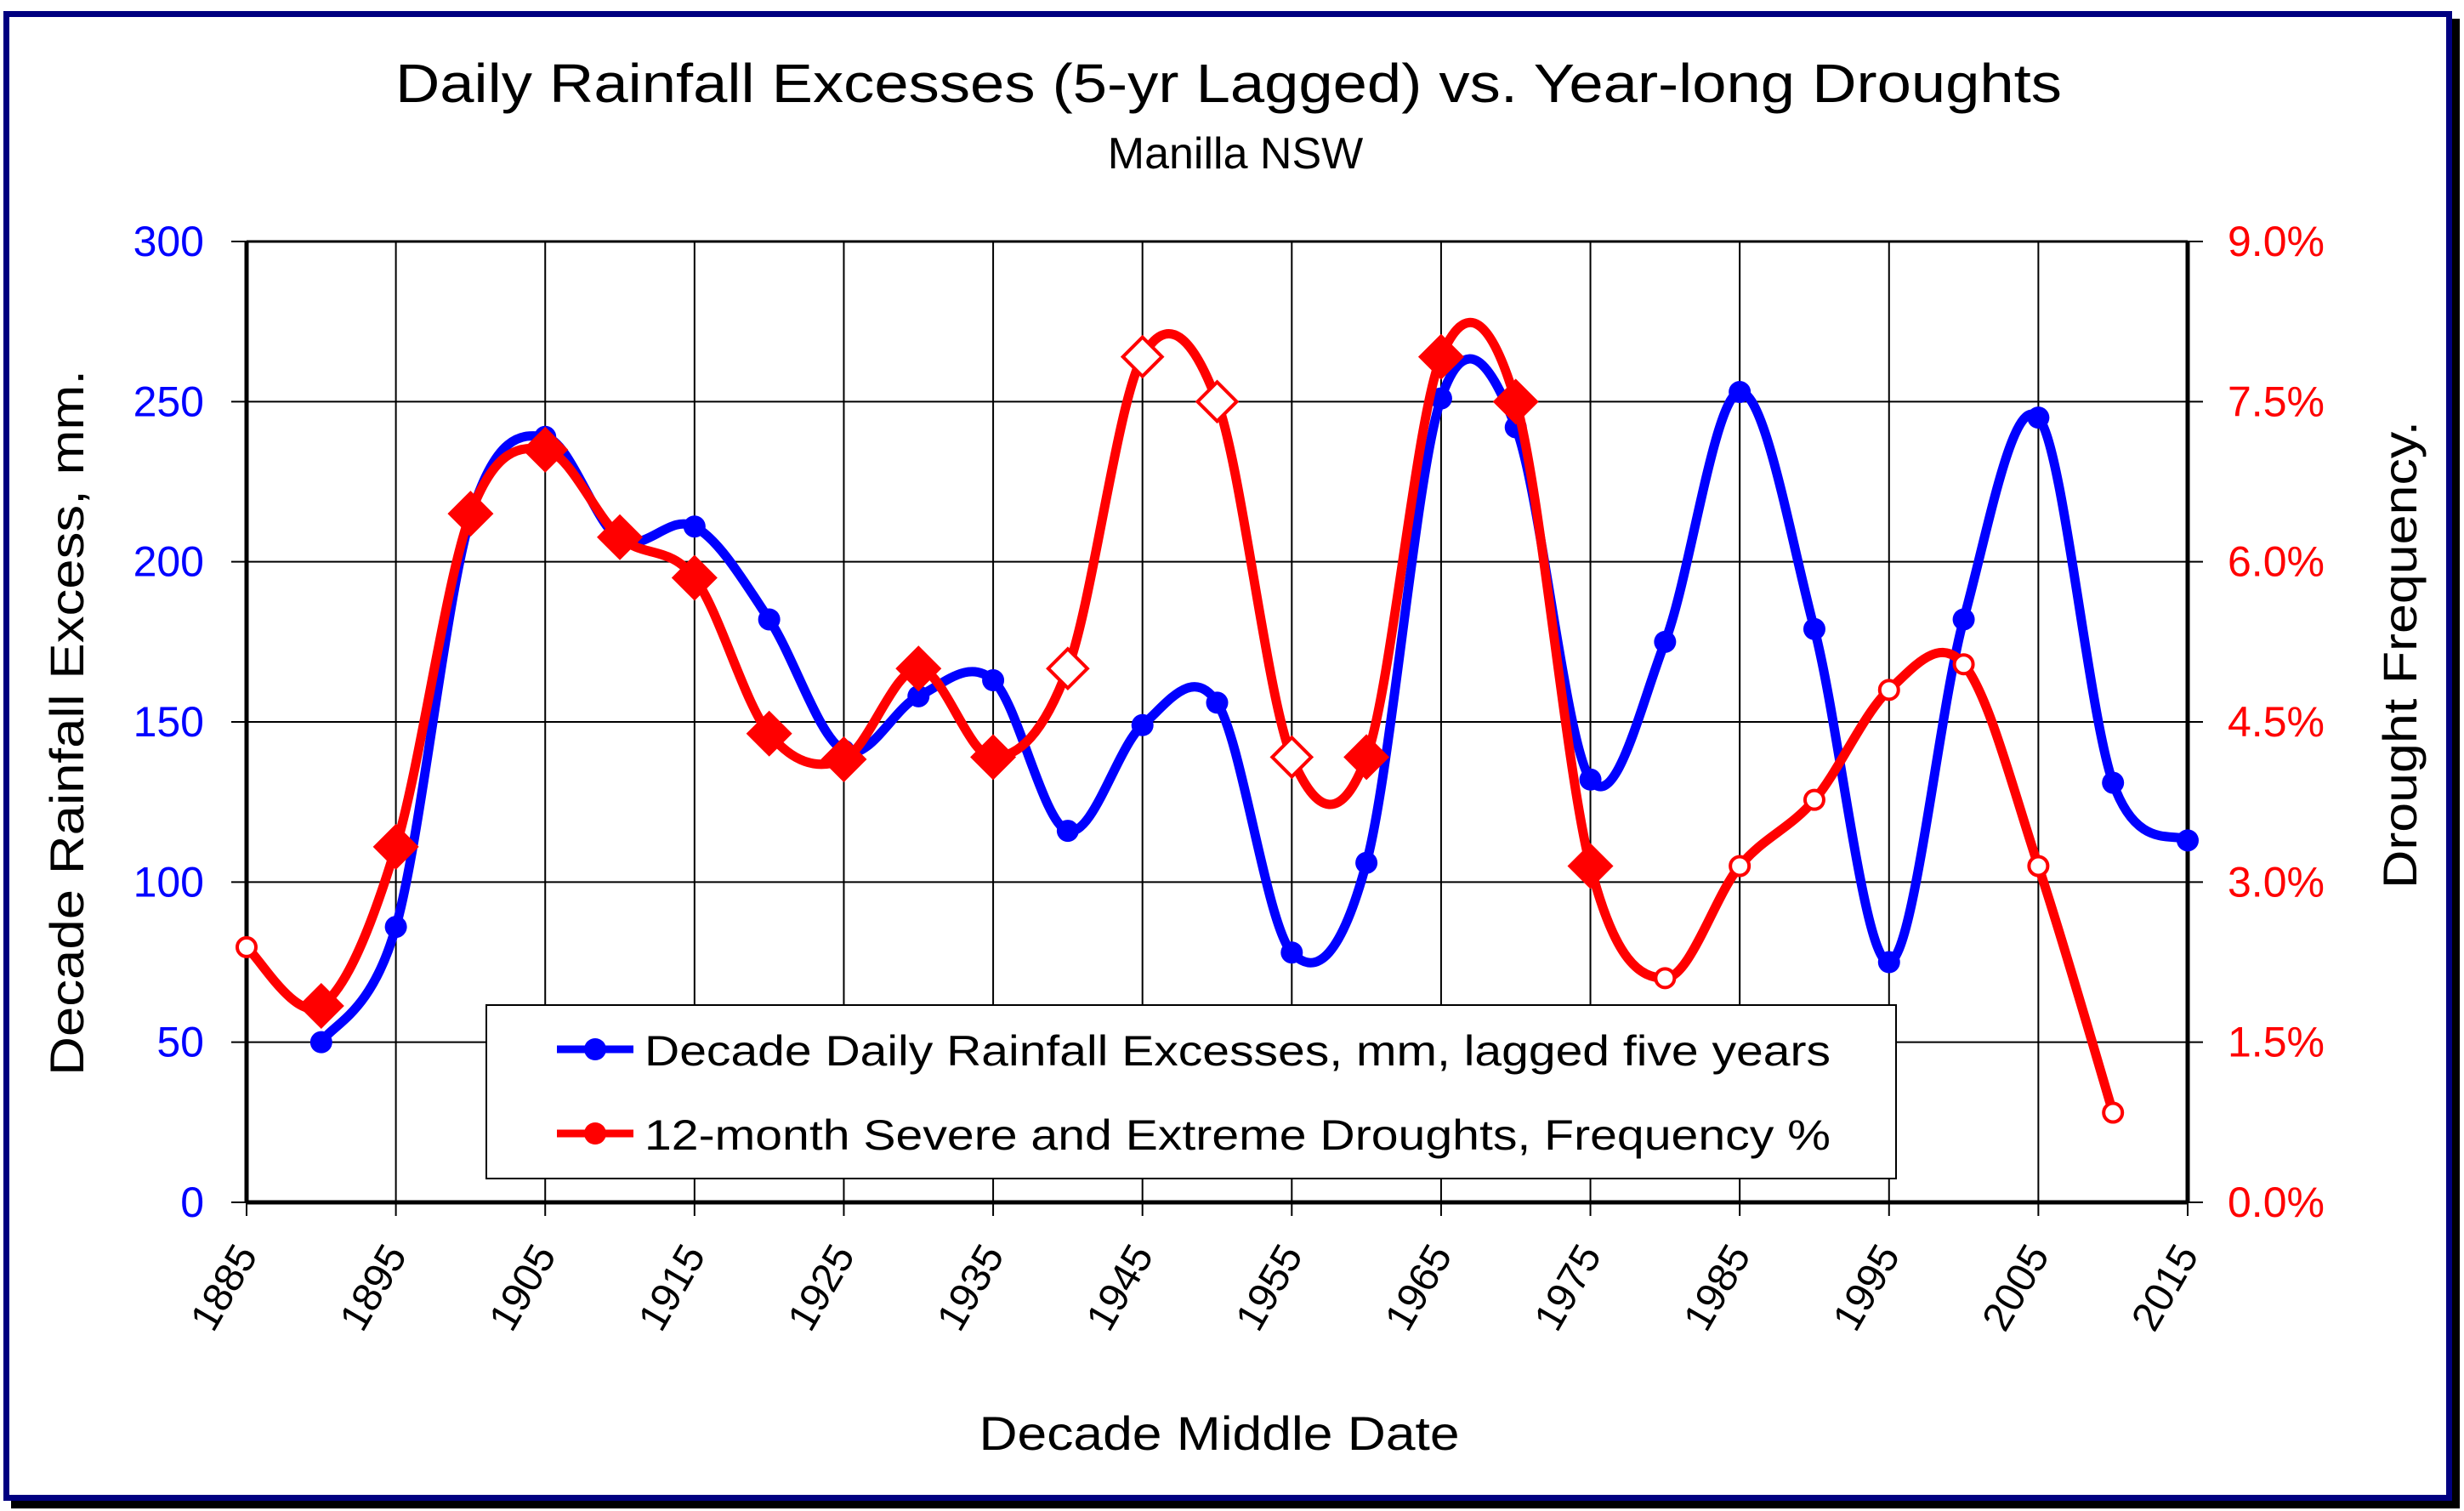 Image resolution: width=2464 pixels, height=1511 pixels. I want to click on y-tick-label-right: 7.5%, so click(2276, 401).